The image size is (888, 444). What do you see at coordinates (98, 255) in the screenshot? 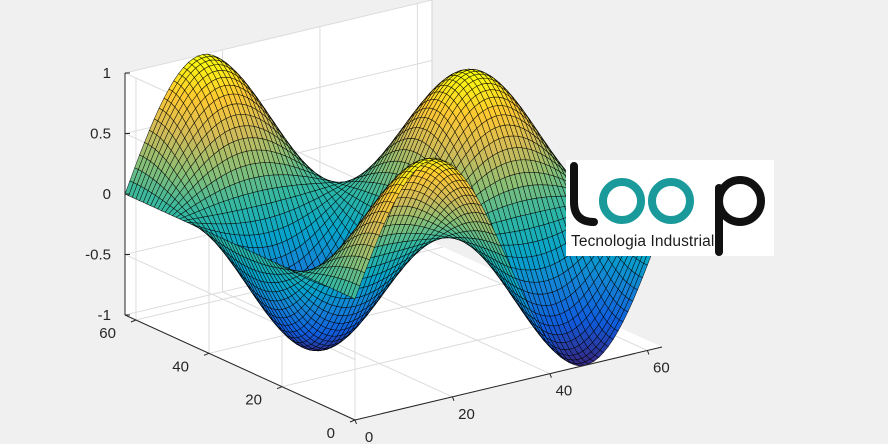
I see `z-tick-label: -0.5` at bounding box center [98, 255].